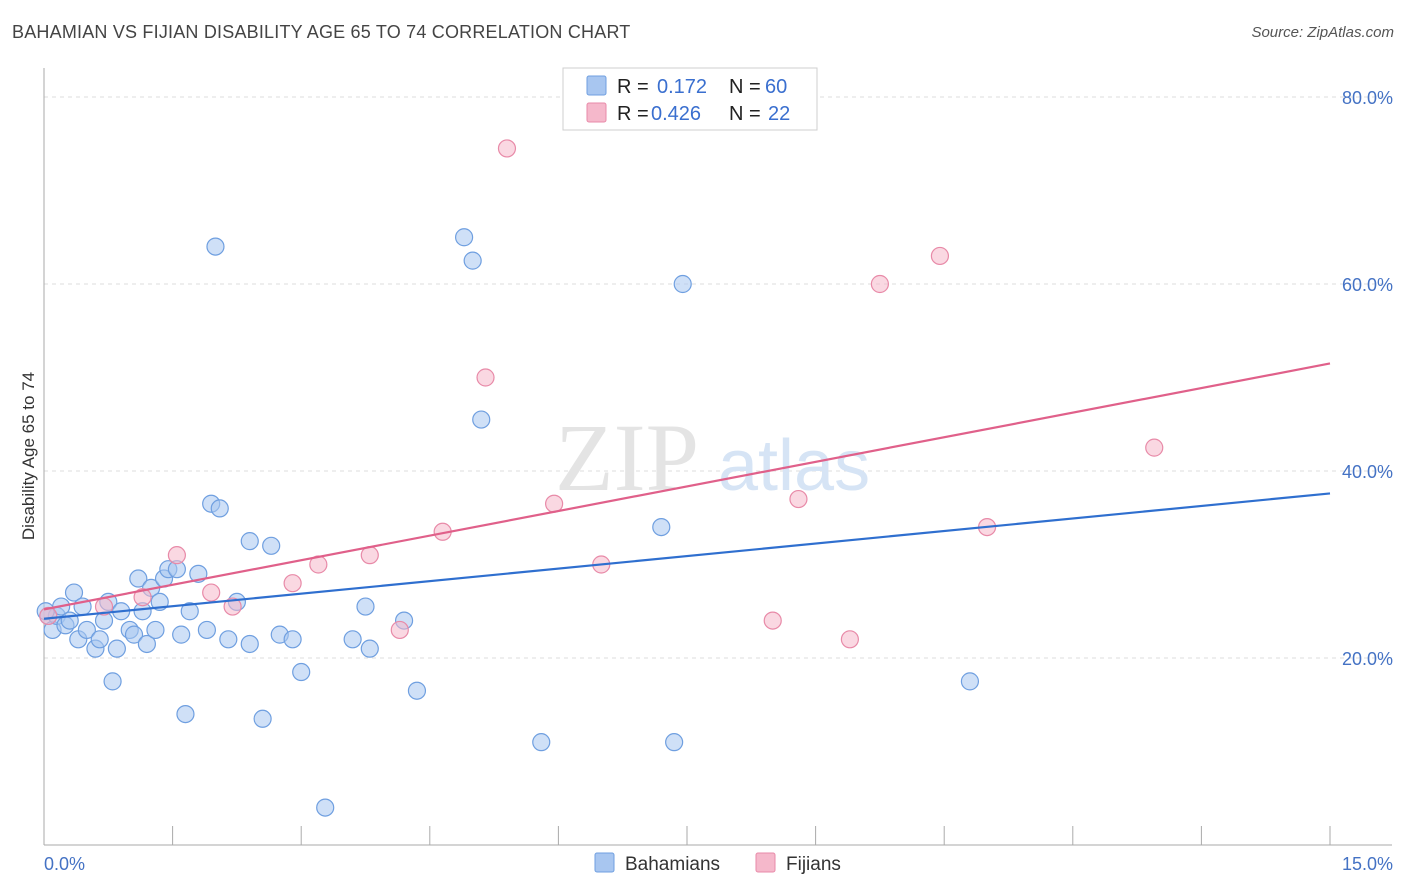  What do you see at coordinates (712, 457) in the screenshot?
I see `watermark: ZIP atlas` at bounding box center [712, 457].